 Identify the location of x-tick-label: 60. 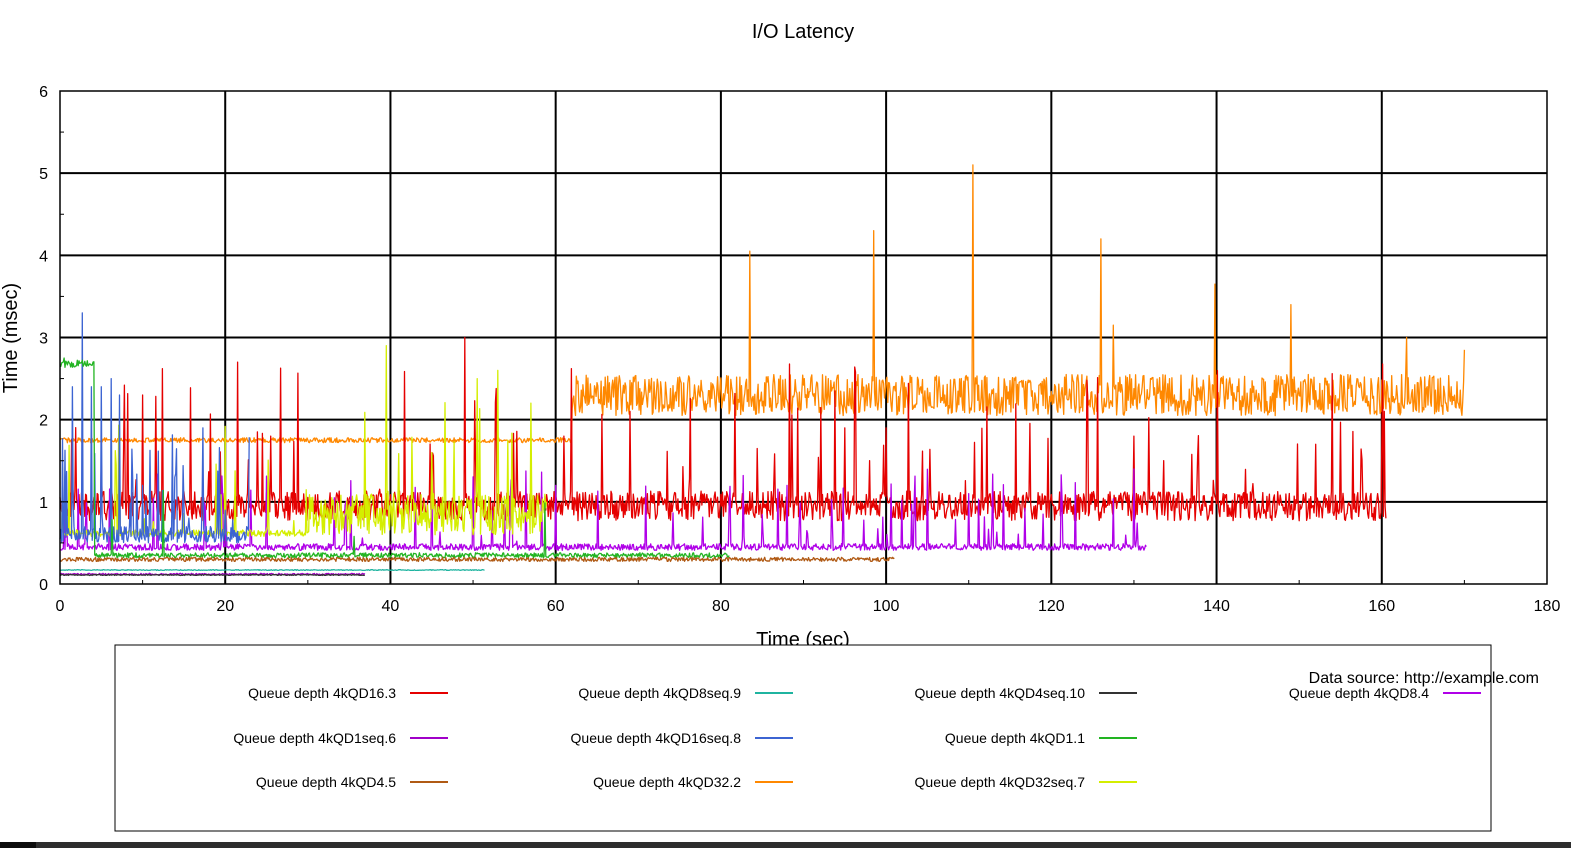
(556, 606).